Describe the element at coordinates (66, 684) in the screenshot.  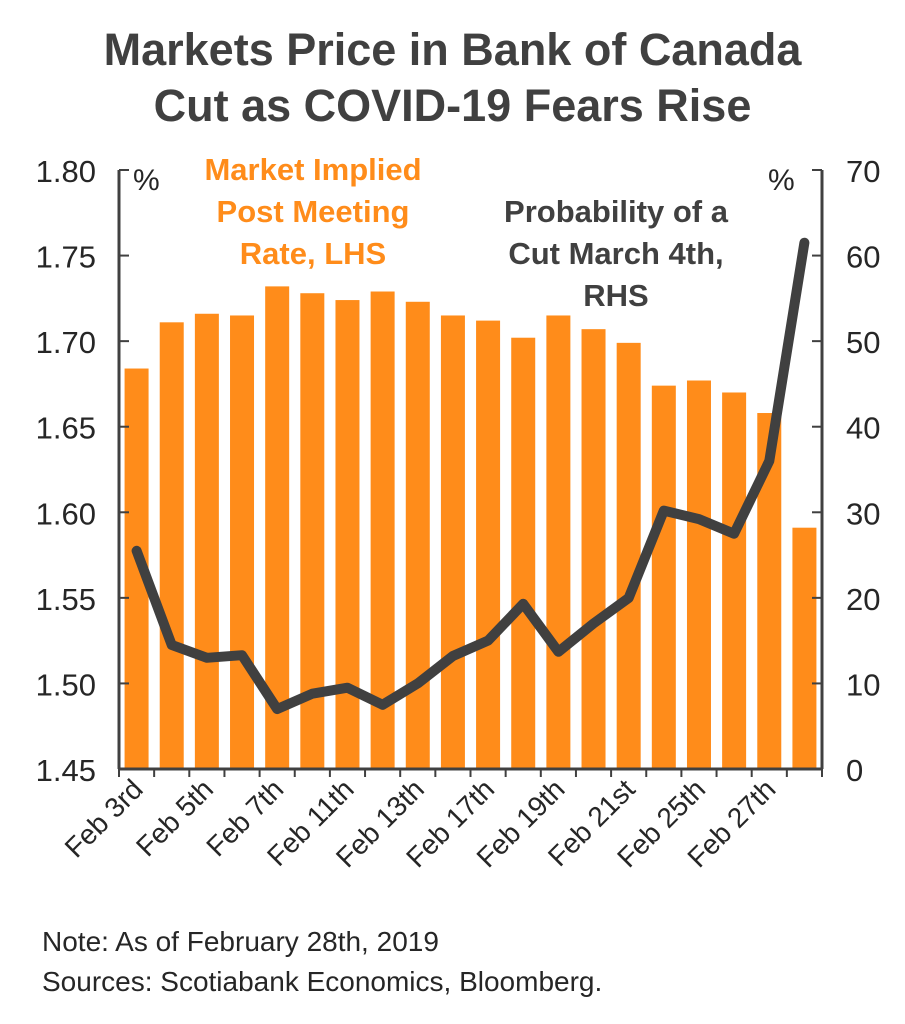
I see `left-tick-label-1: 1.50` at that location.